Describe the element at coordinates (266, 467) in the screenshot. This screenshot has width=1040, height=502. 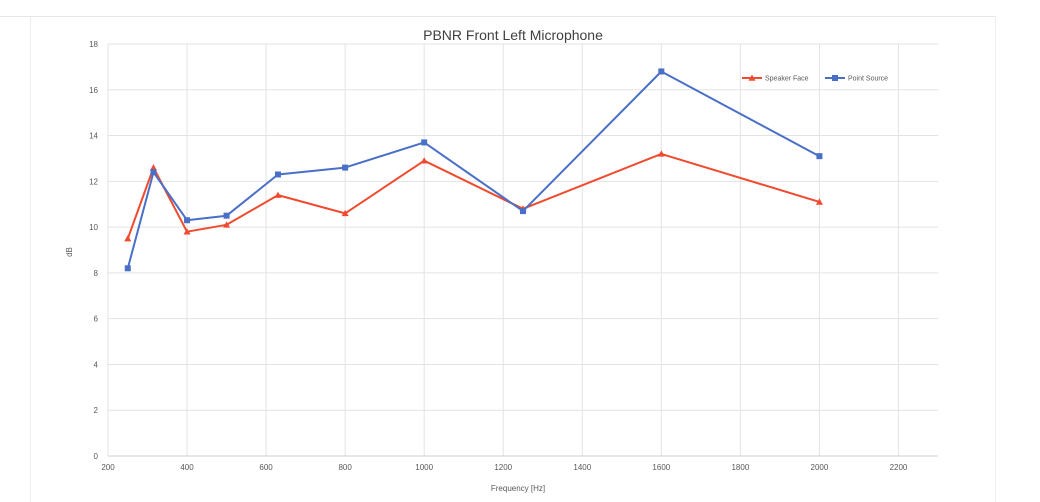
I see `x-tick-label: 600` at that location.